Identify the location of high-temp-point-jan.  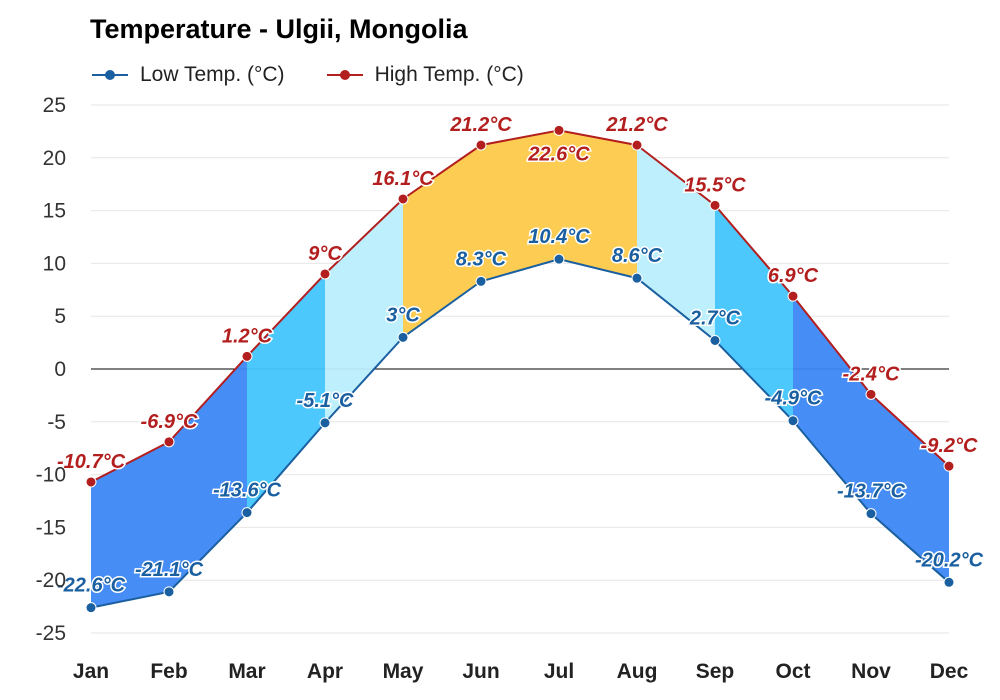
(91, 482).